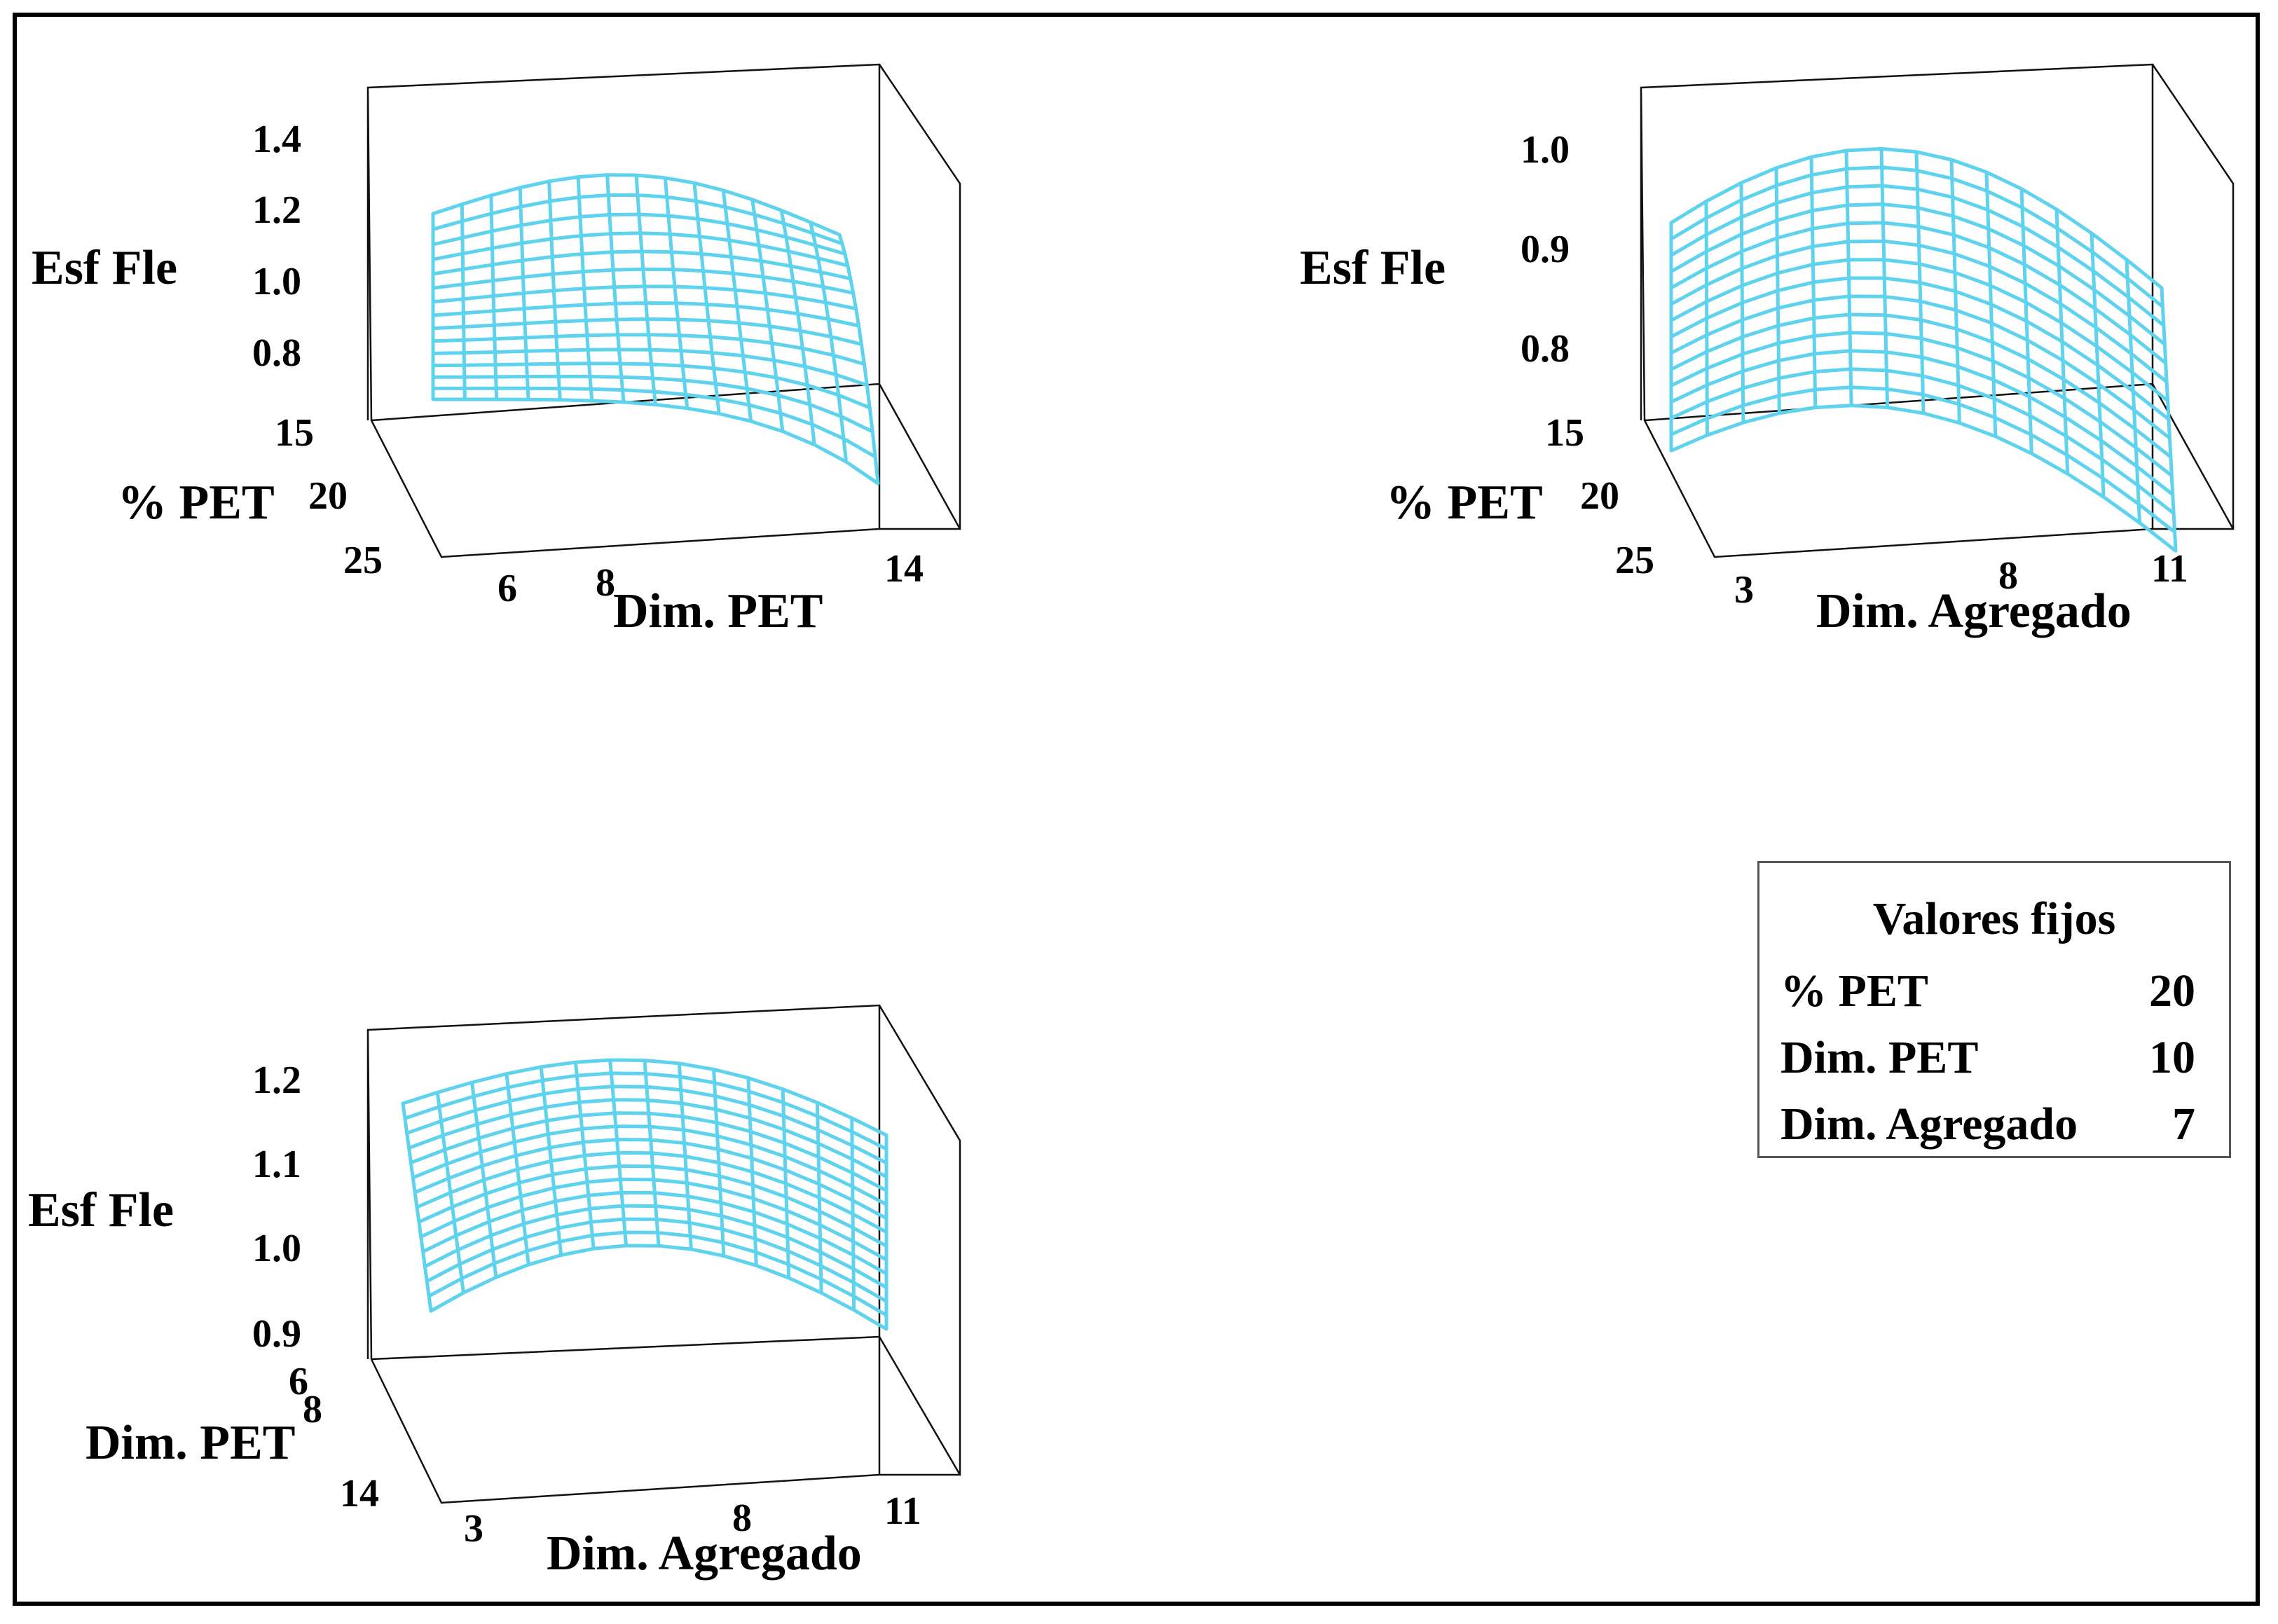 Image resolution: width=2278 pixels, height=1624 pixels. Describe the element at coordinates (508, 589) in the screenshot. I see `plot1-xtick: 6` at that location.